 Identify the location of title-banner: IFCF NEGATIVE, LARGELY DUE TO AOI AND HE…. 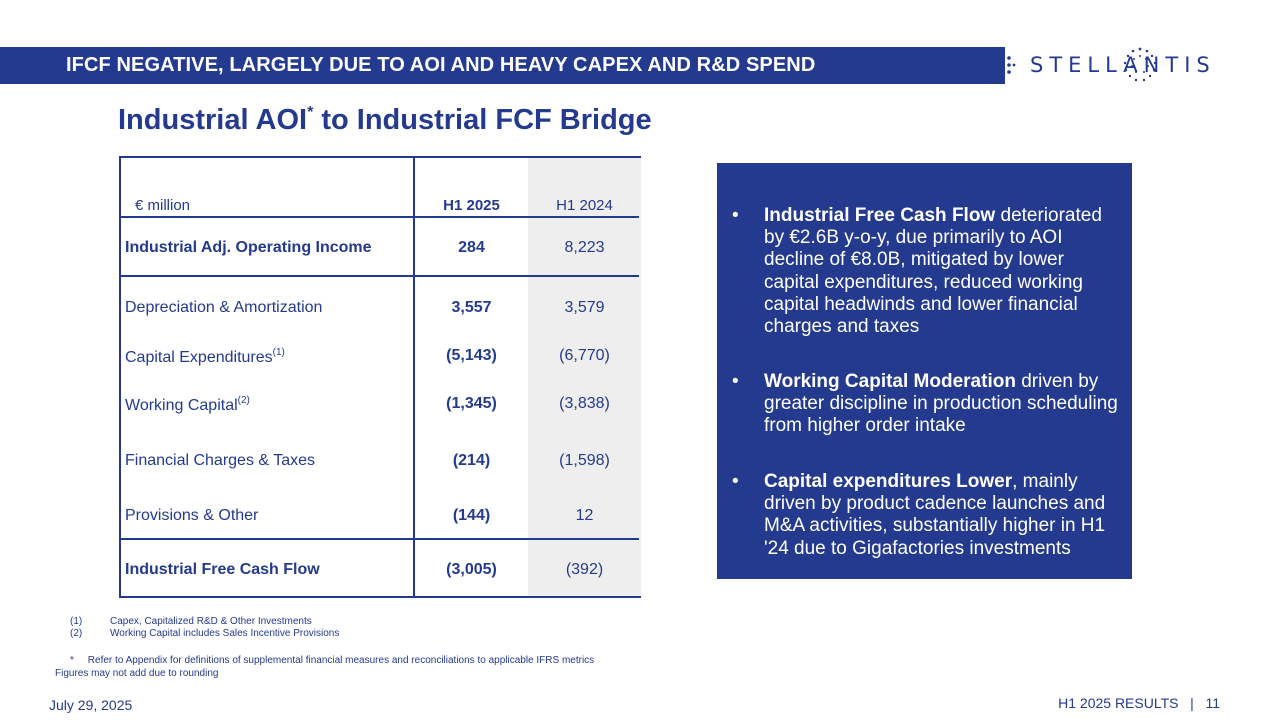
(502, 65).